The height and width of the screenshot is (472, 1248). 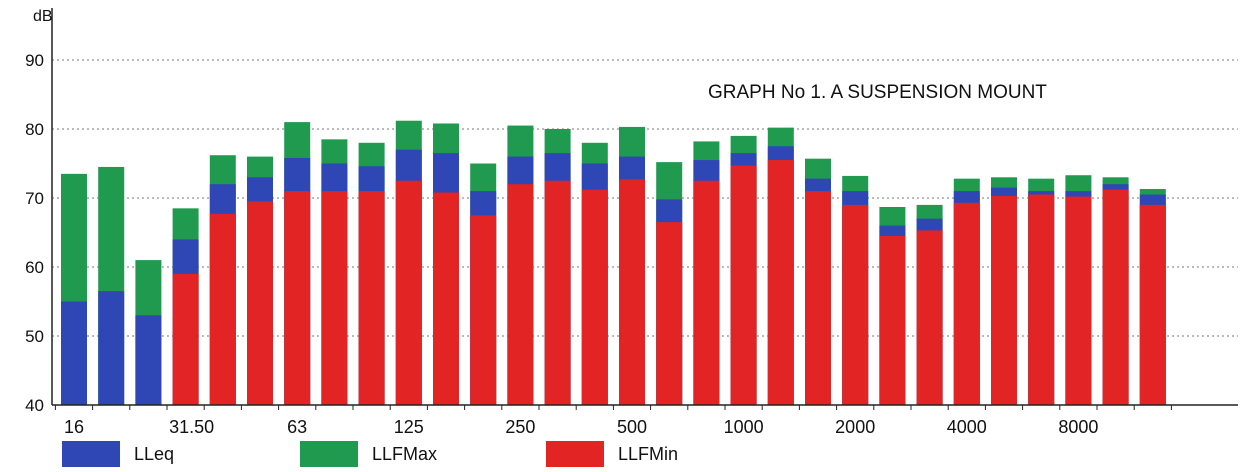 What do you see at coordinates (409, 427) in the screenshot?
I see `x-tick-label: 125` at bounding box center [409, 427].